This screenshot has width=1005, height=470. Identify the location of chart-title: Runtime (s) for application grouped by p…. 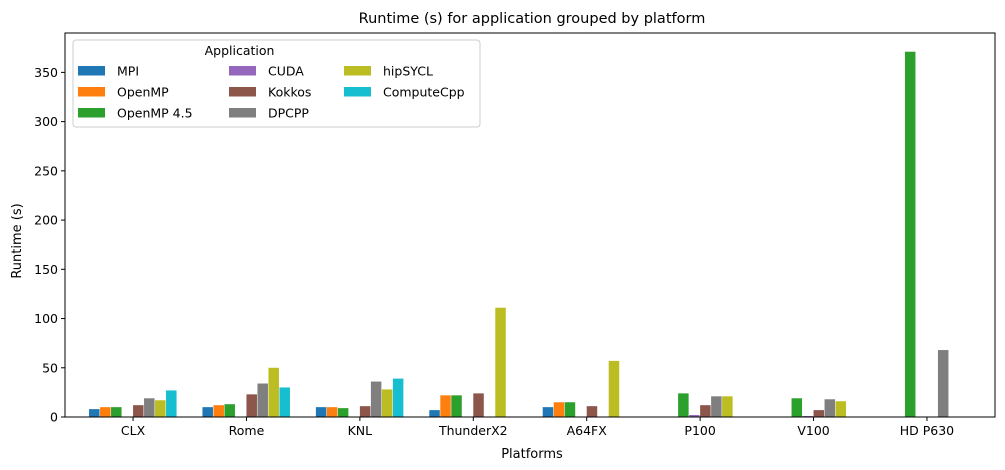
(532, 19).